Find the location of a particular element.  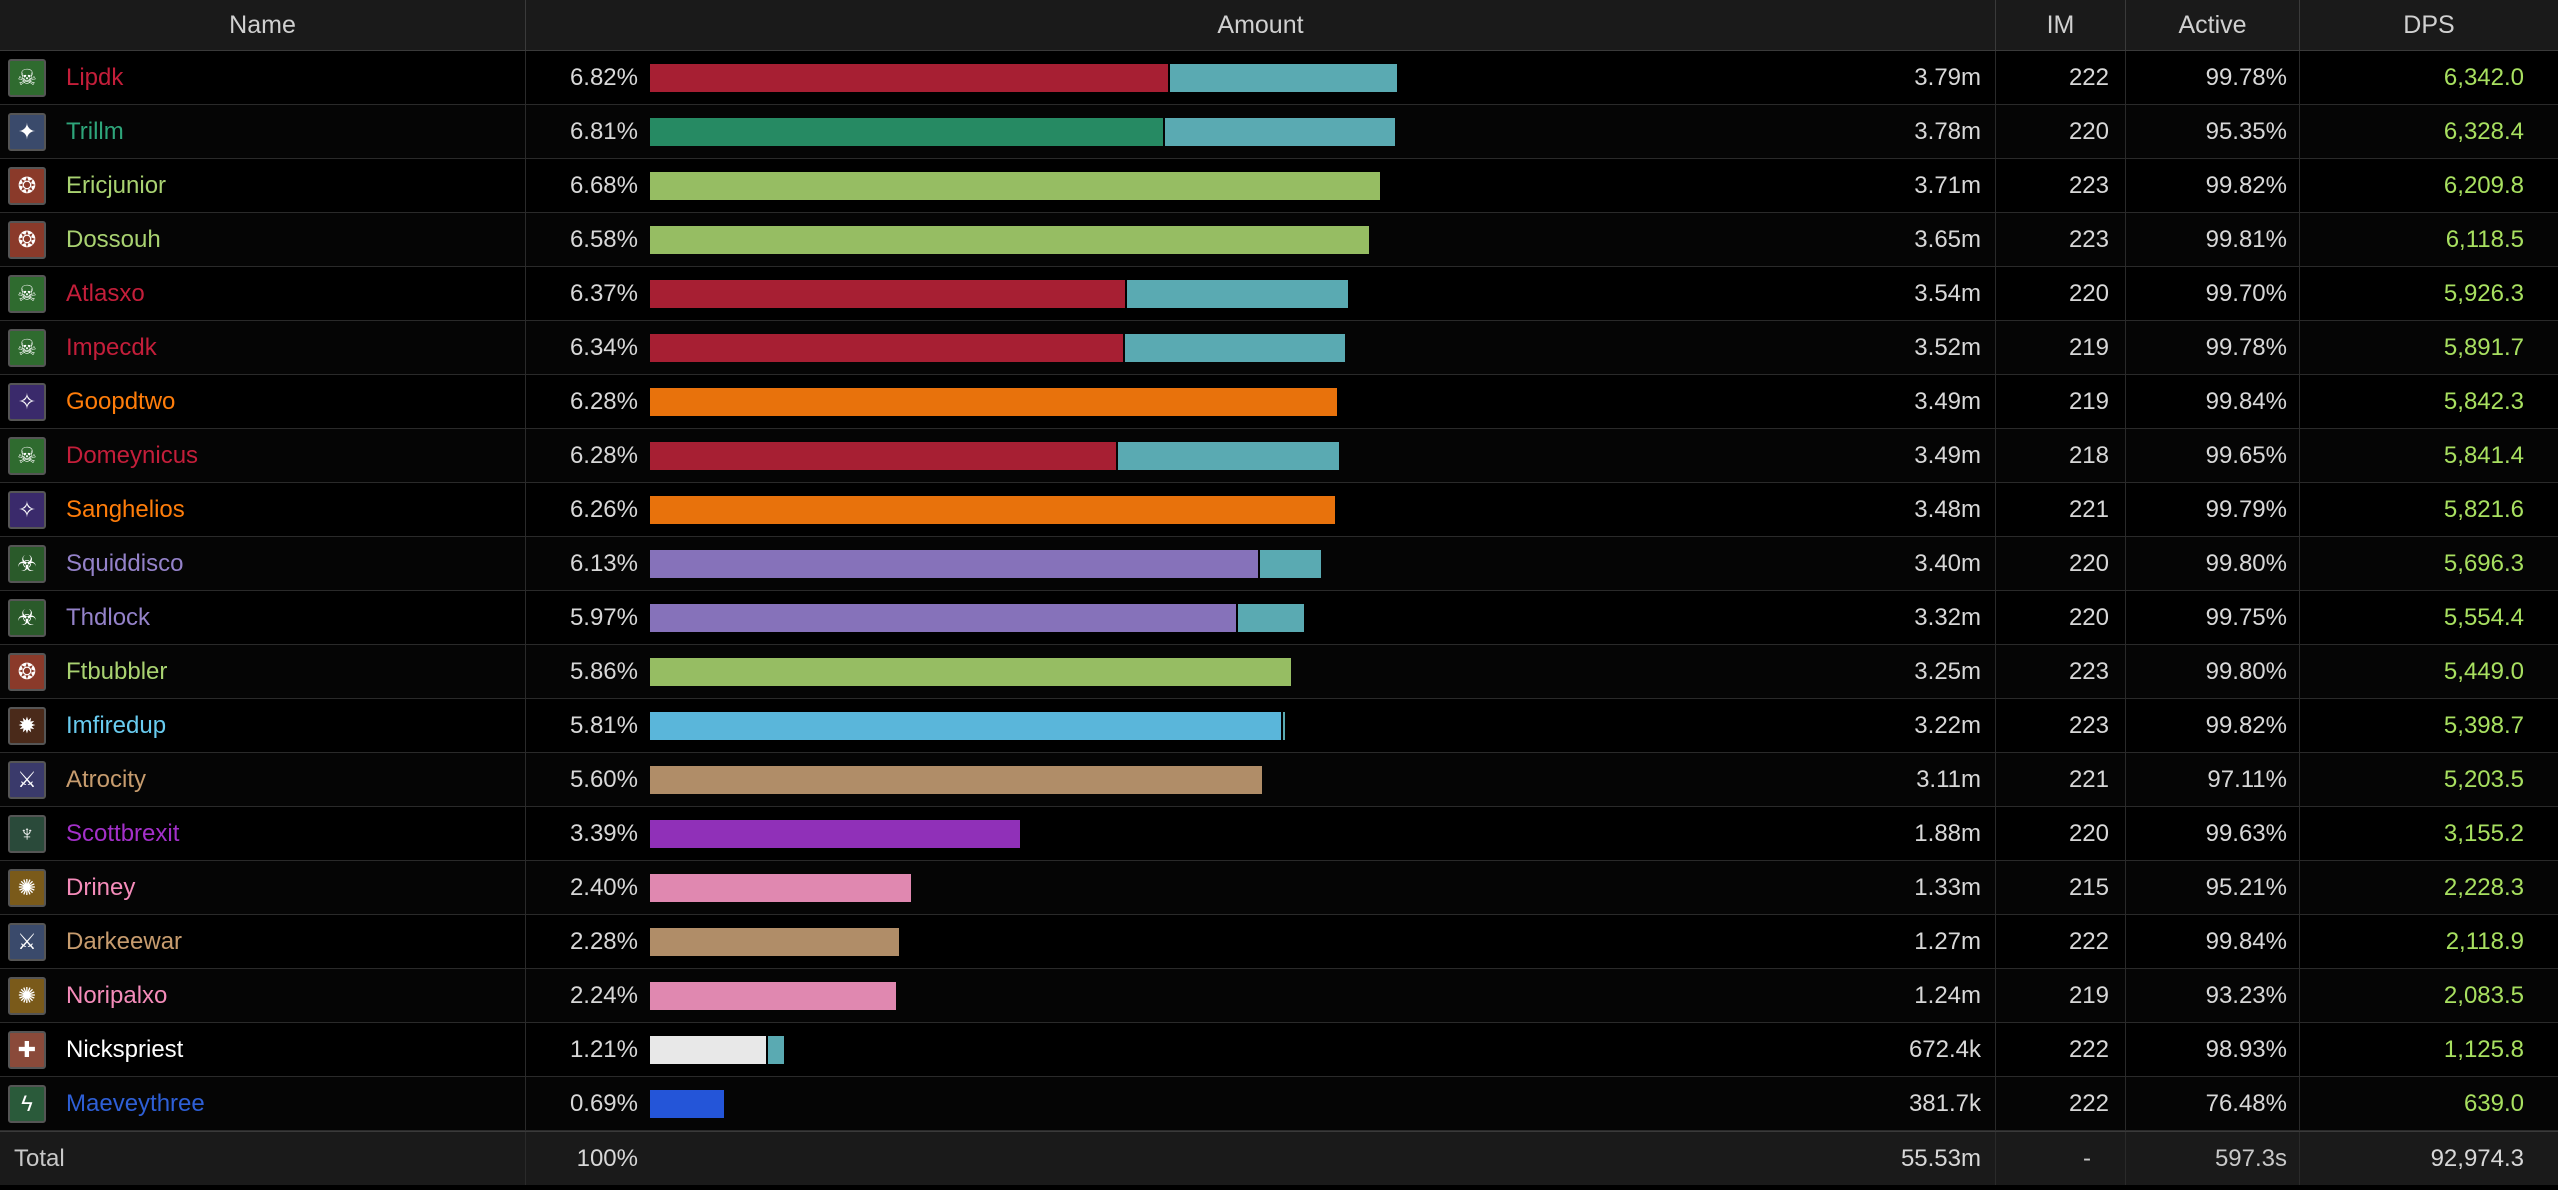

player-name-cell: ✺ Driney is located at coordinates (263, 887).